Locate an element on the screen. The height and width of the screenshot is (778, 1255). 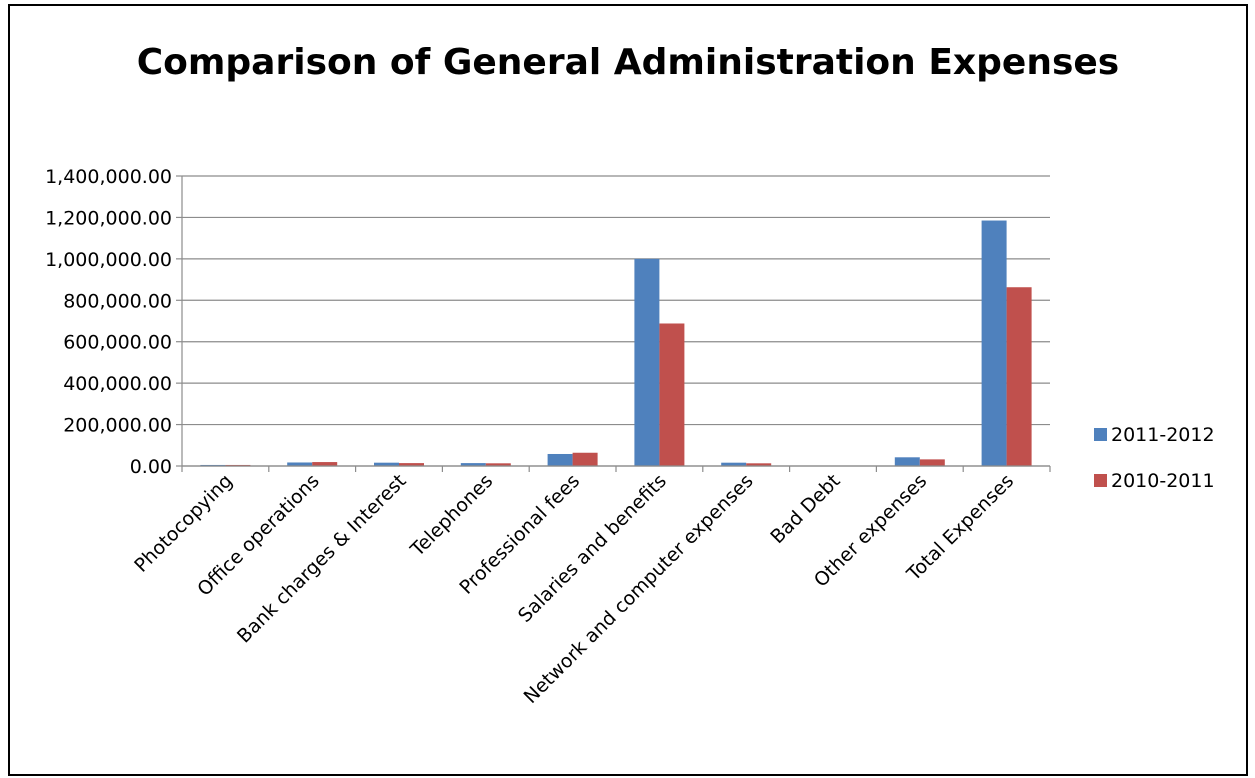
x-tick-label: Telephones is located at coordinates (452, 516).